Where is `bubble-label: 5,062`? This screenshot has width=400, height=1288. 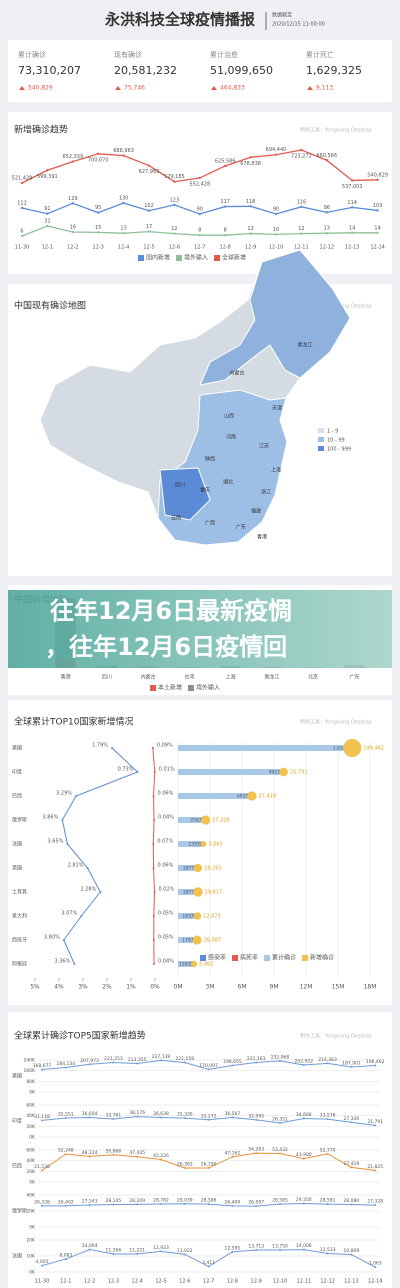
bubble-label: 5,062 is located at coordinates (206, 965).